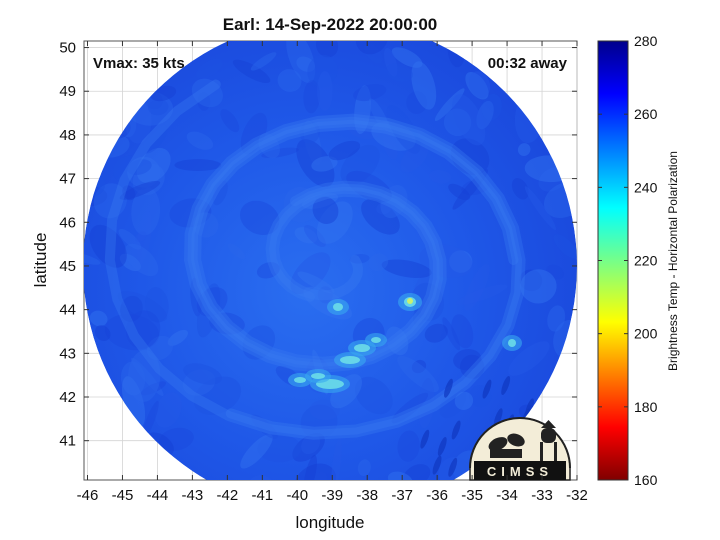 This screenshot has height=540, width=720. I want to click on colorbar-tick-label: 200, so click(646, 334).